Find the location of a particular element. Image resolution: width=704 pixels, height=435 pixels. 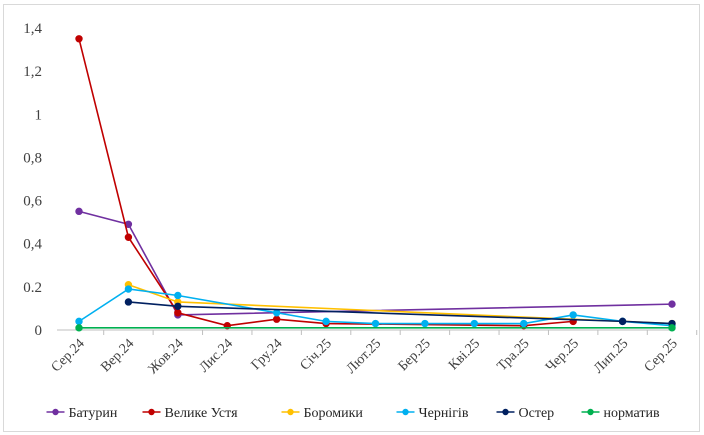

y-tick-label: 1,2 is located at coordinates (32, 72).